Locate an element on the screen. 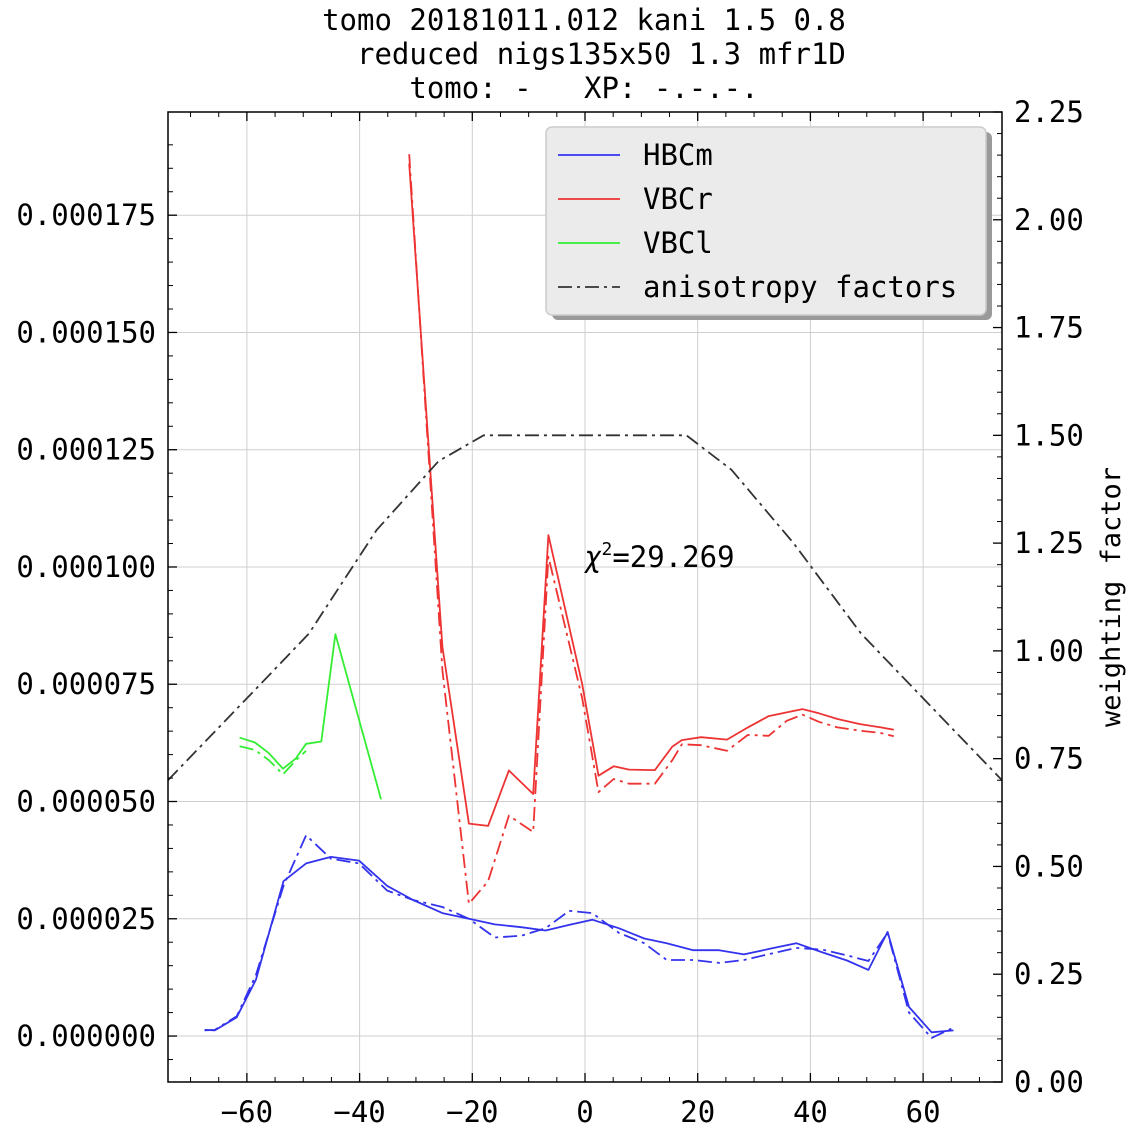 The width and height of the screenshot is (1133, 1133). y2-tick-label: 1.50 is located at coordinates (1049, 435).